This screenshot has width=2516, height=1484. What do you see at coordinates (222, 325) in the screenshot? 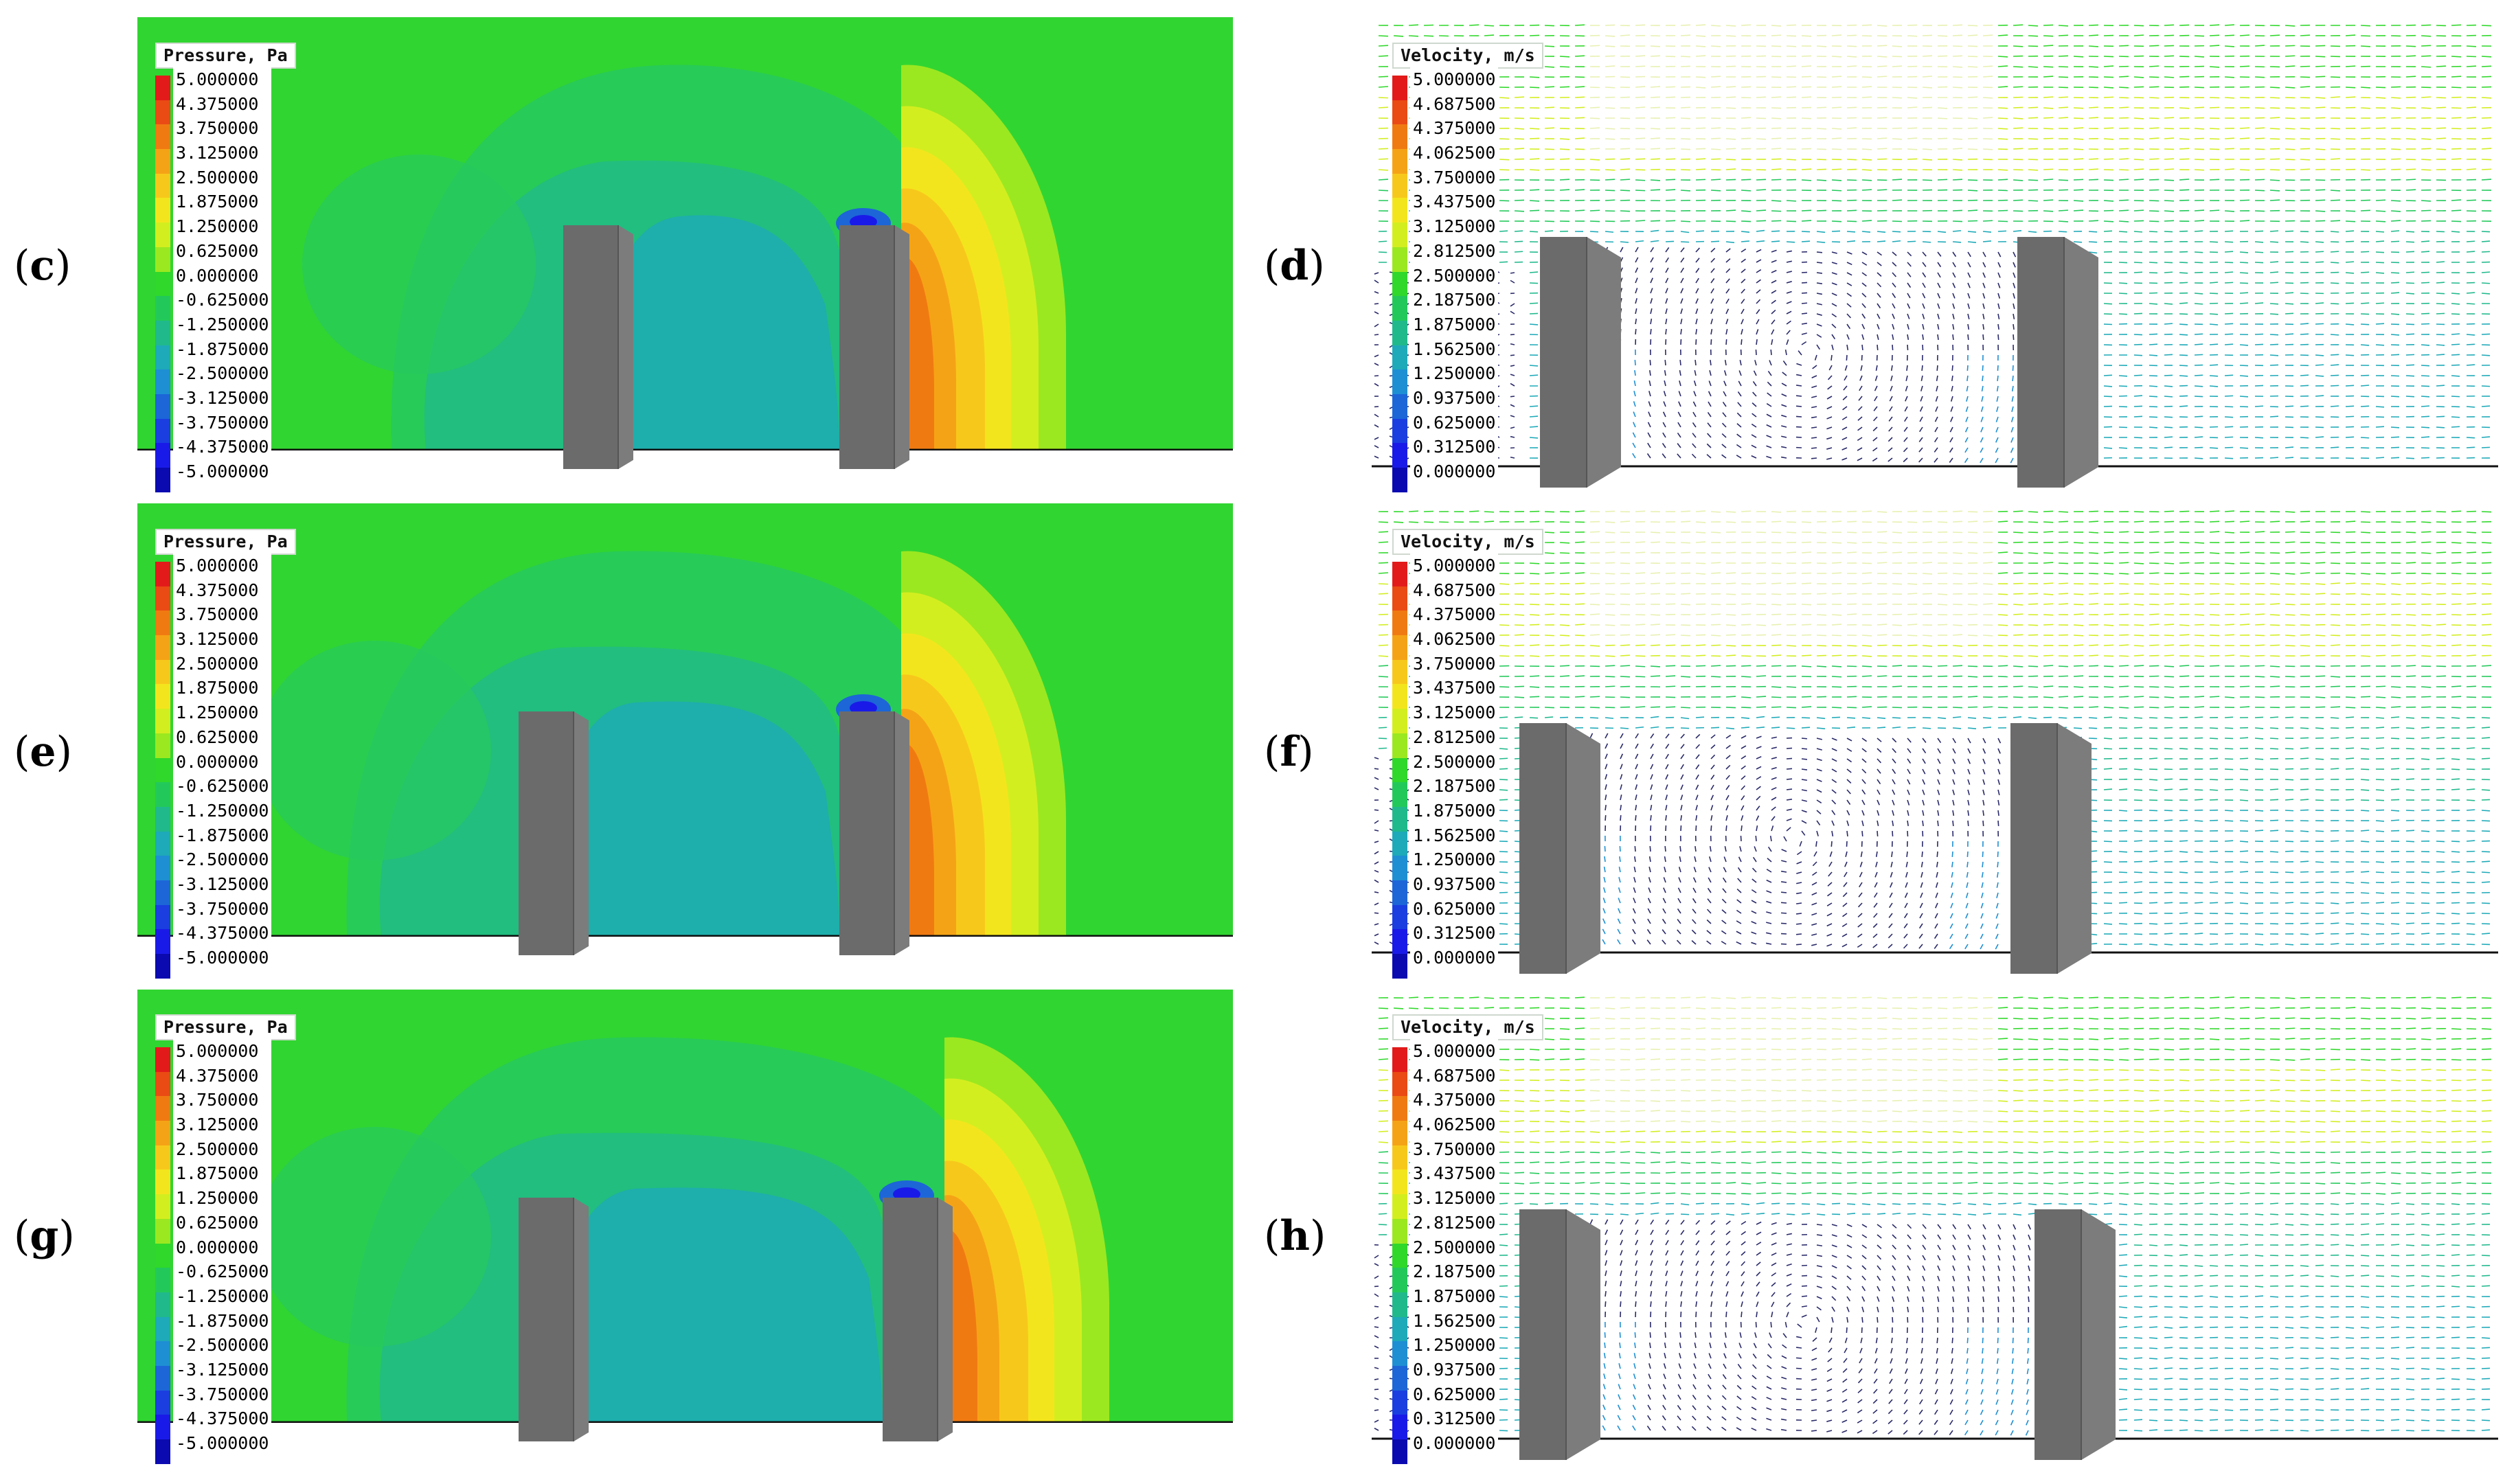
I see `pressure-scale-value: -1.250000` at bounding box center [222, 325].